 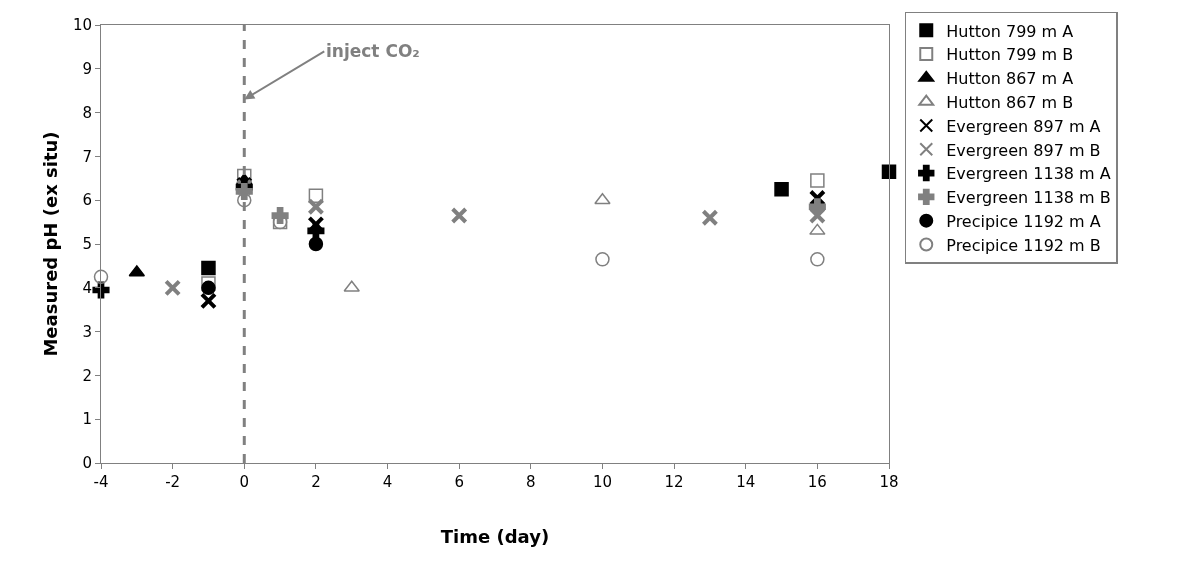 I want to click on y-tick-label: 3, so click(x=87, y=331).